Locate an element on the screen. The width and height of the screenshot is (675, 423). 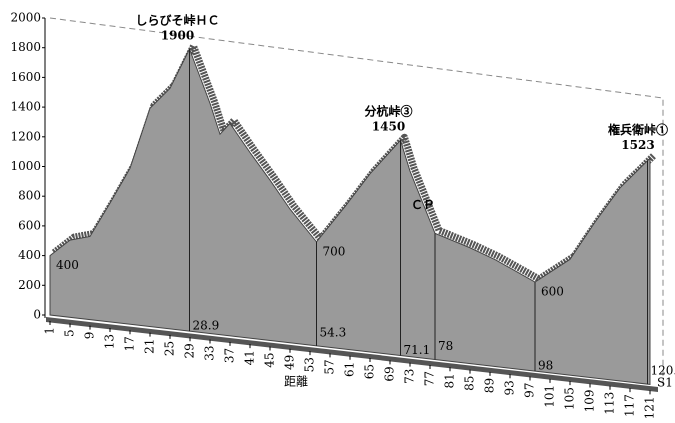
y-tick-label: 200 is located at coordinates (29, 285).